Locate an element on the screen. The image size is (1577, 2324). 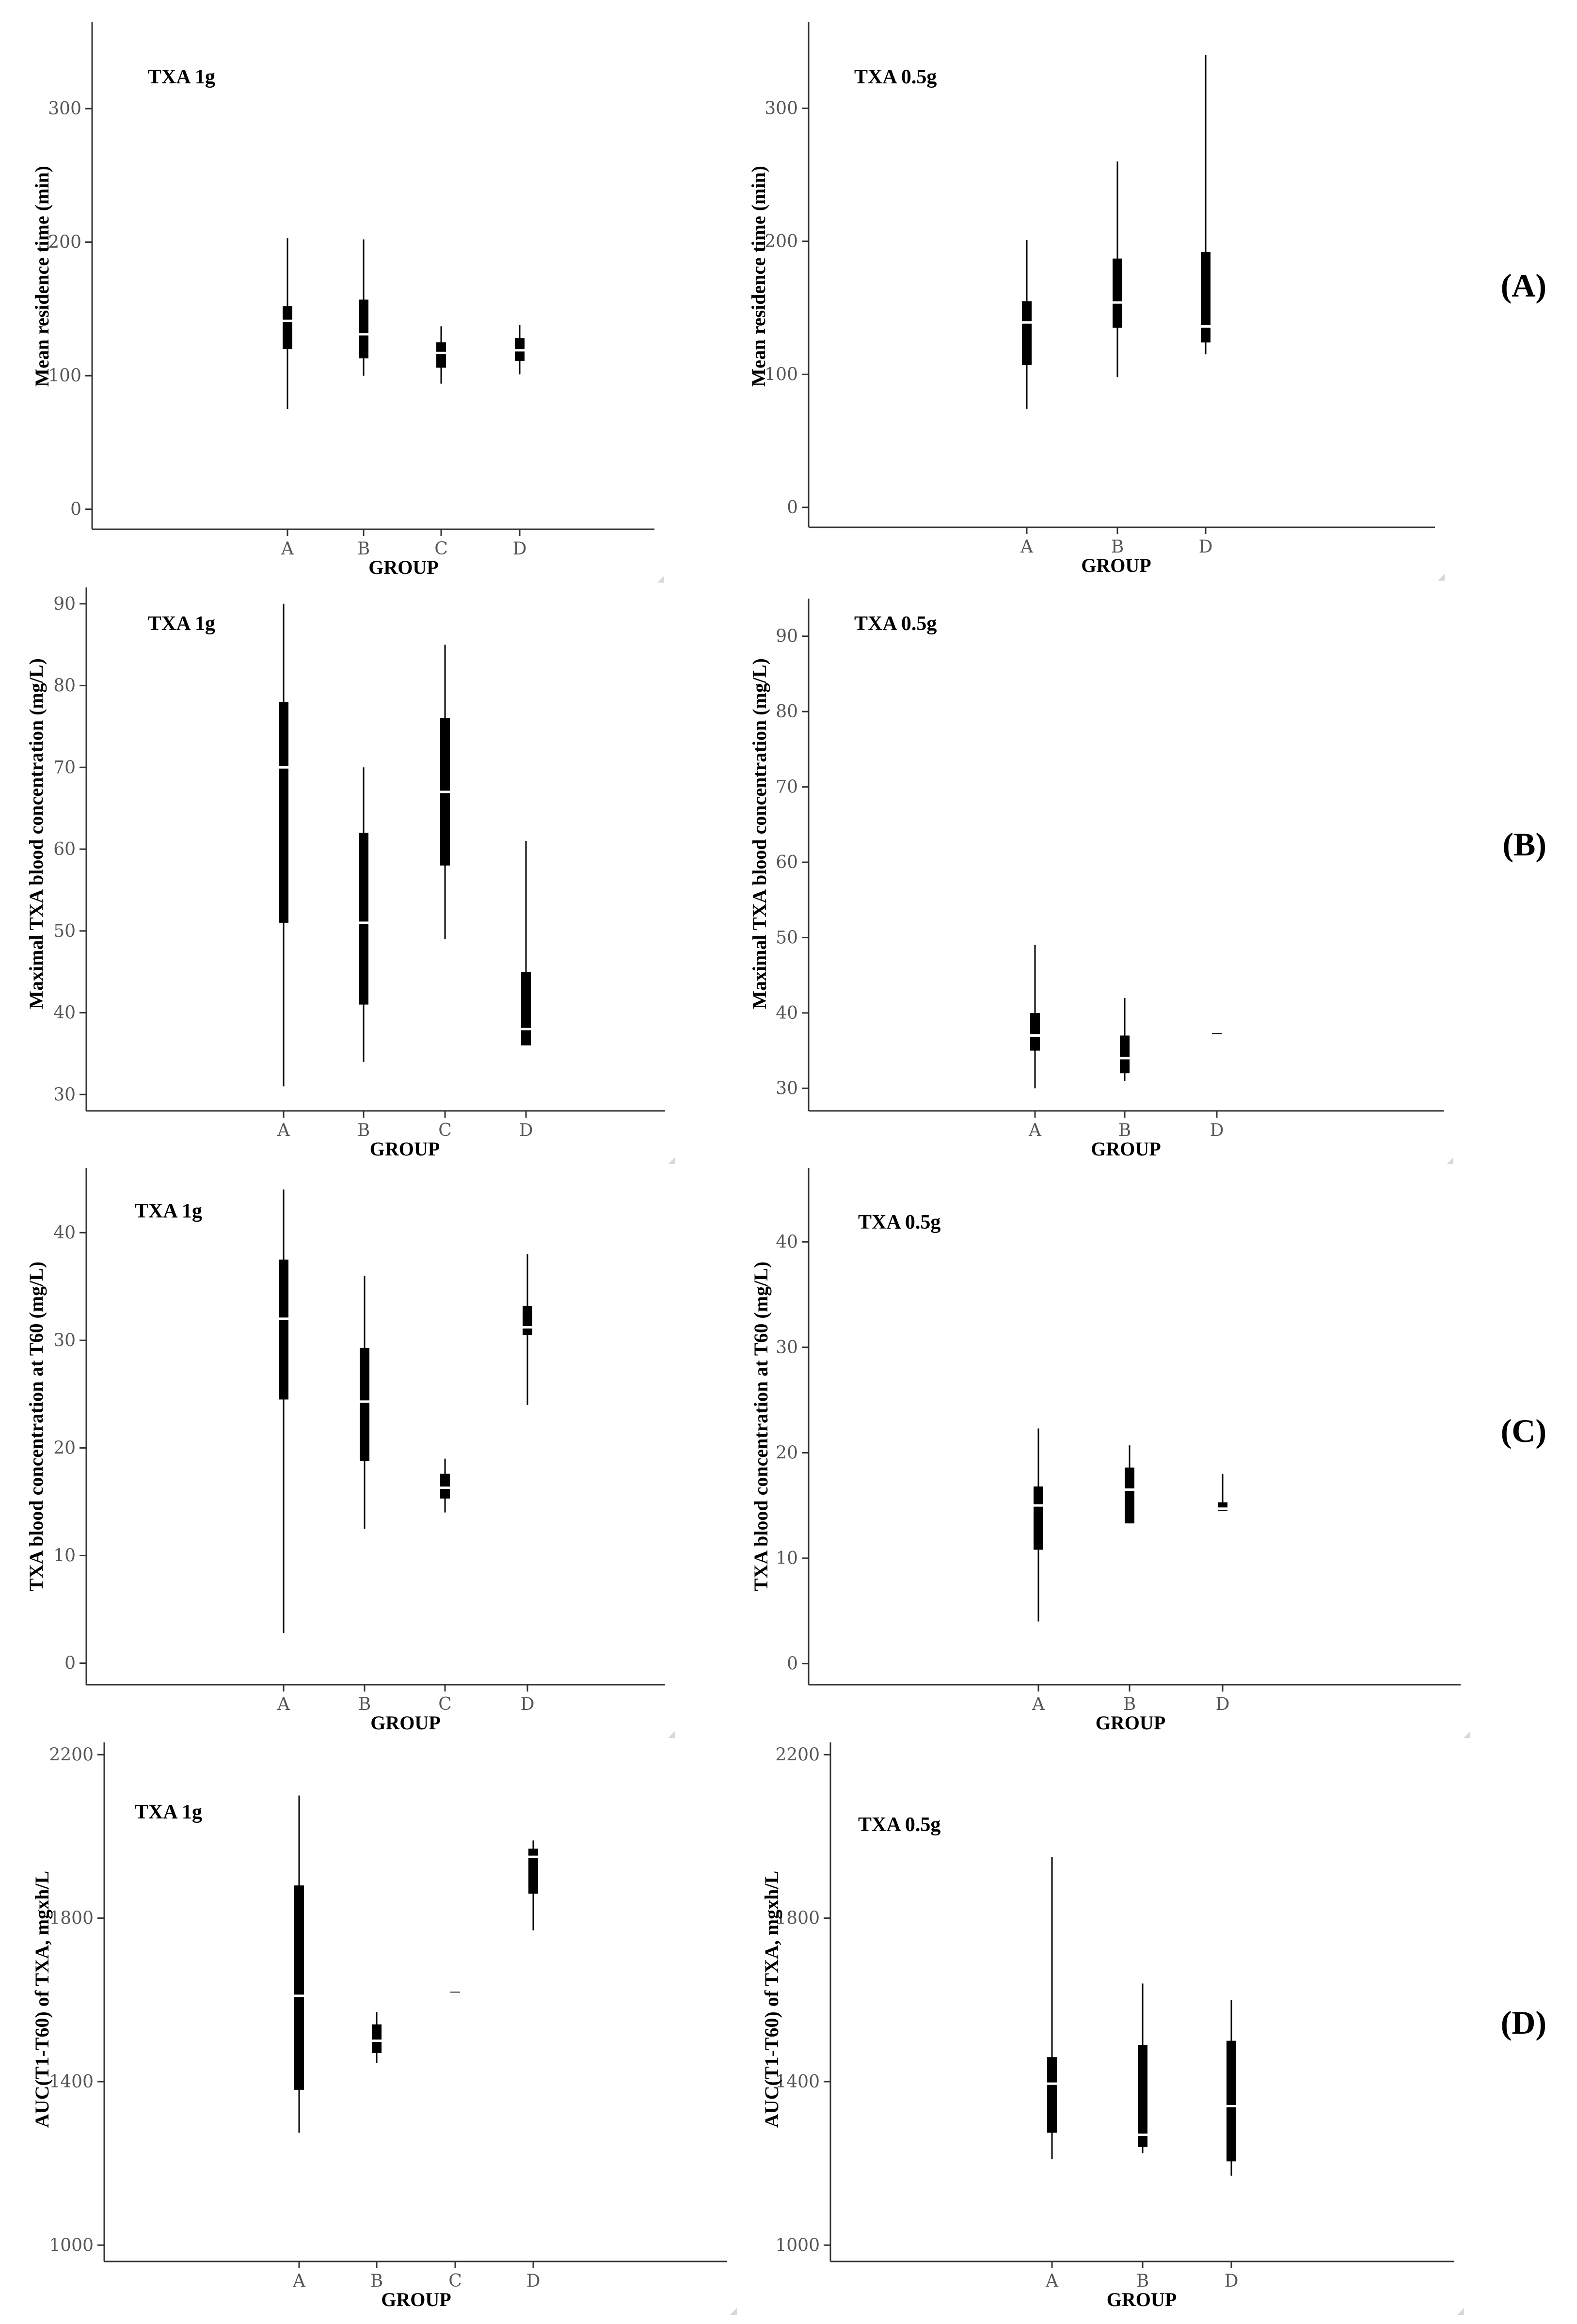
y-tick-label: 100 is located at coordinates (64, 376).